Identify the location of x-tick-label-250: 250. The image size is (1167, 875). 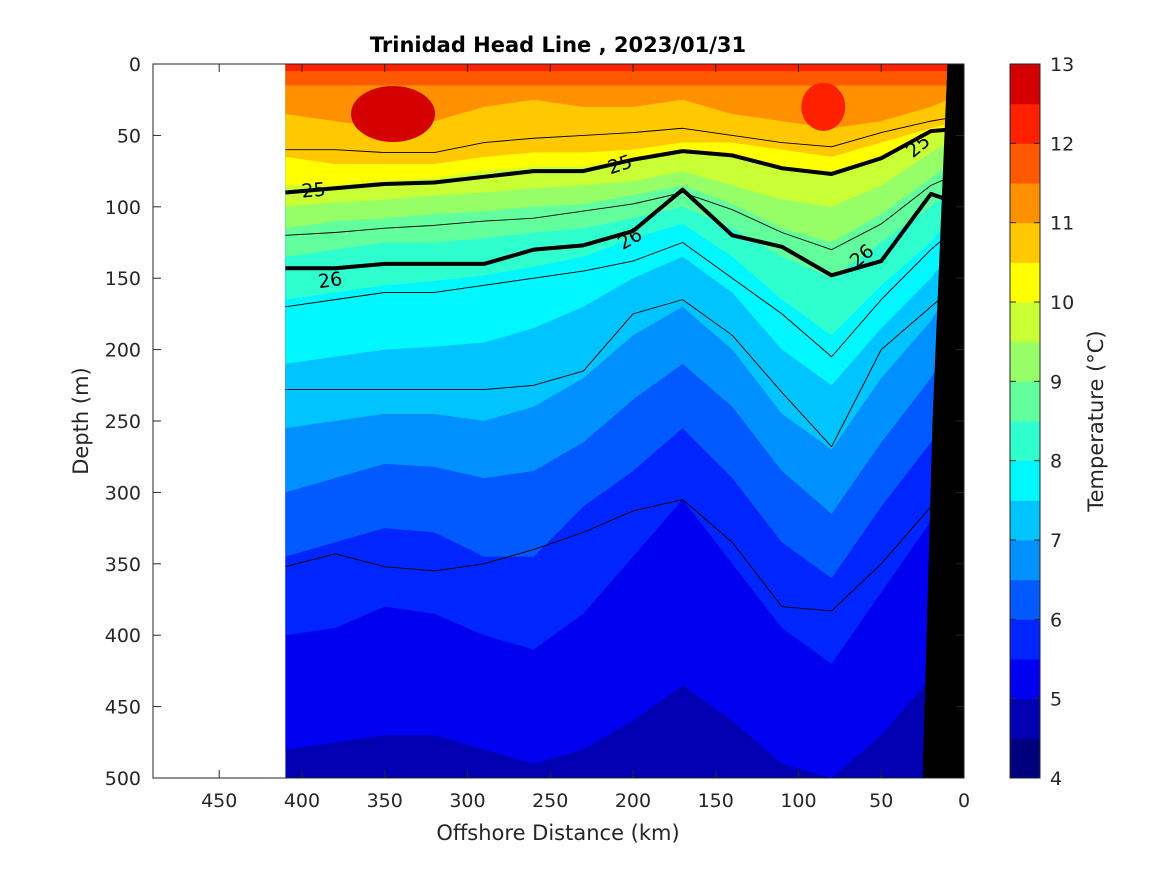
(550, 801).